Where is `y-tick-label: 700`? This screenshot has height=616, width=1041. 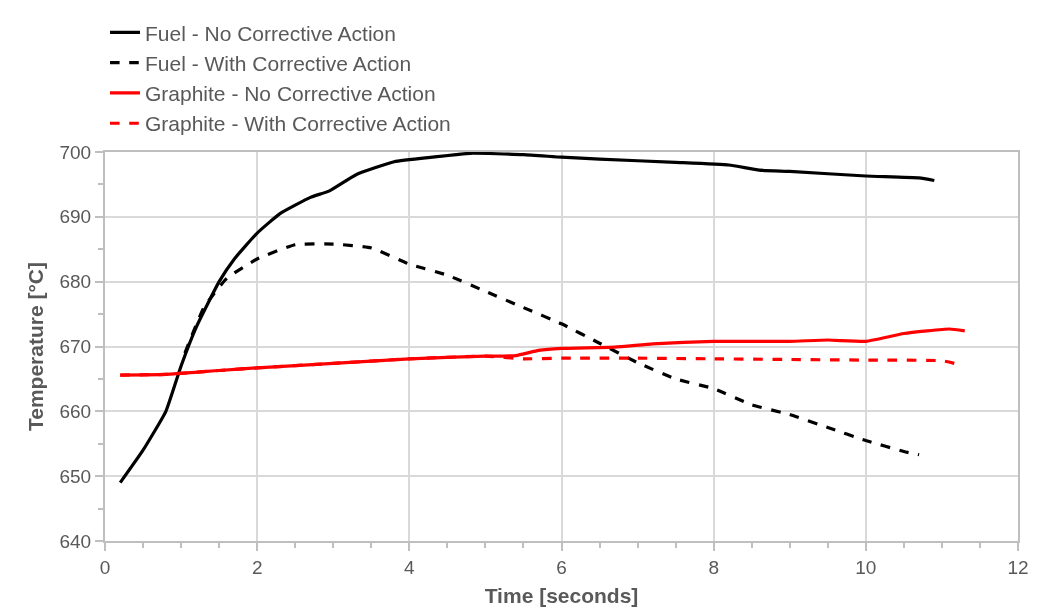 y-tick-label: 700 is located at coordinates (75, 152).